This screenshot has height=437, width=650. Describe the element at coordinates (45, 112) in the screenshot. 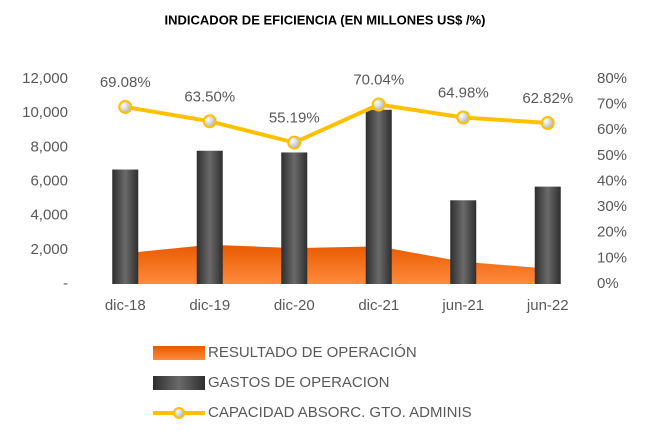

I see `y-tick-label: 10,000` at that location.